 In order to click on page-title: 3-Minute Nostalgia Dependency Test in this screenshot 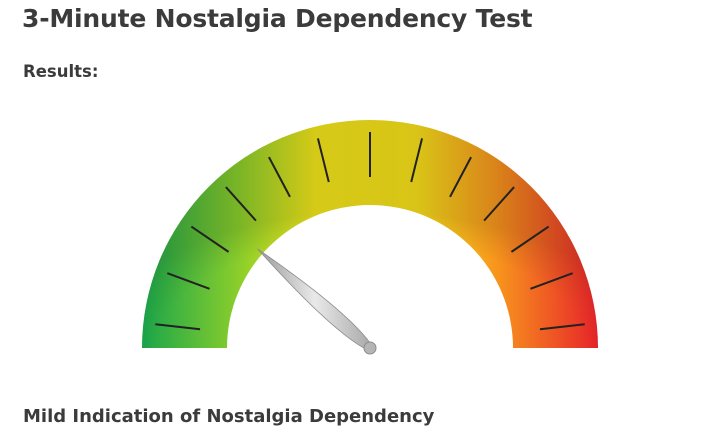, I will do `click(277, 18)`.